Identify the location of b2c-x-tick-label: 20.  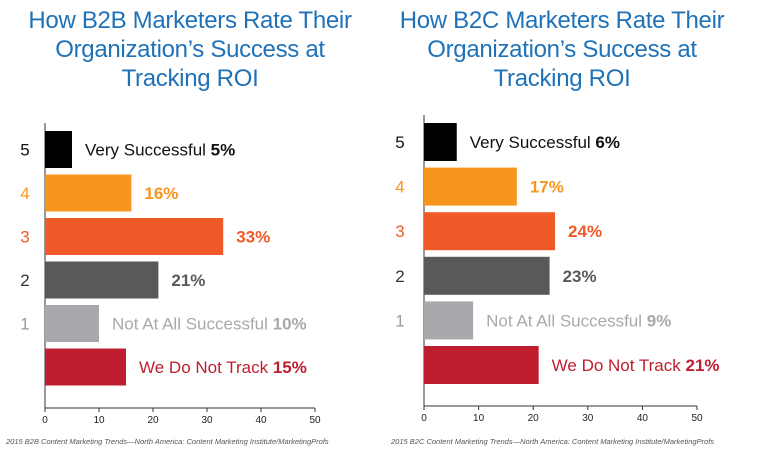
(534, 418).